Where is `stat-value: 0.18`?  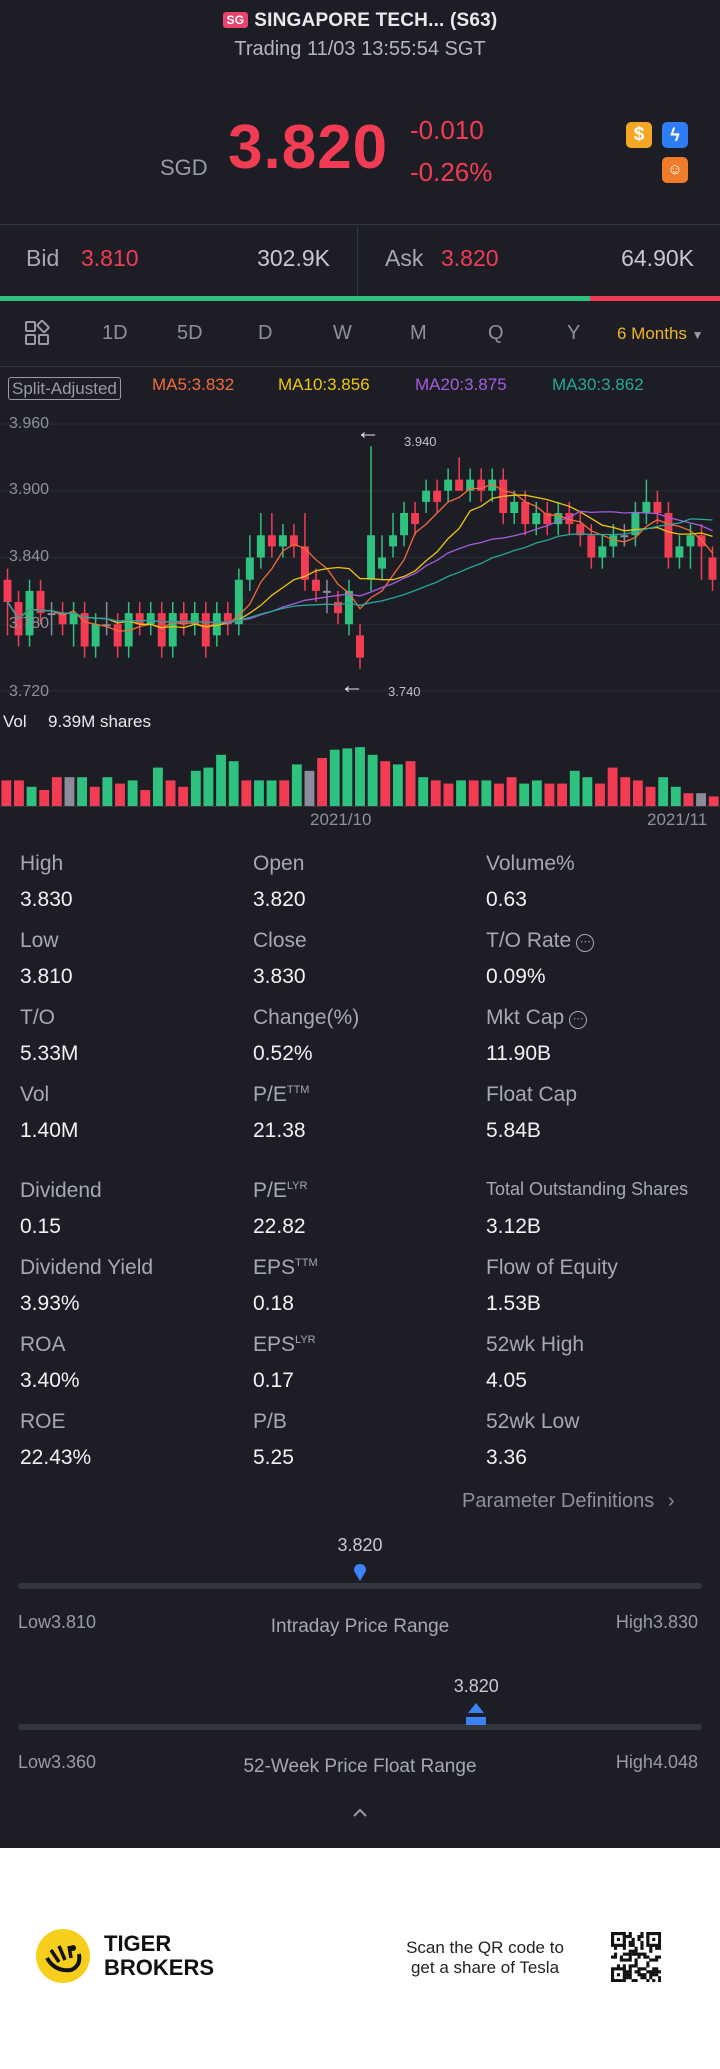
stat-value: 0.18 is located at coordinates (273, 1303).